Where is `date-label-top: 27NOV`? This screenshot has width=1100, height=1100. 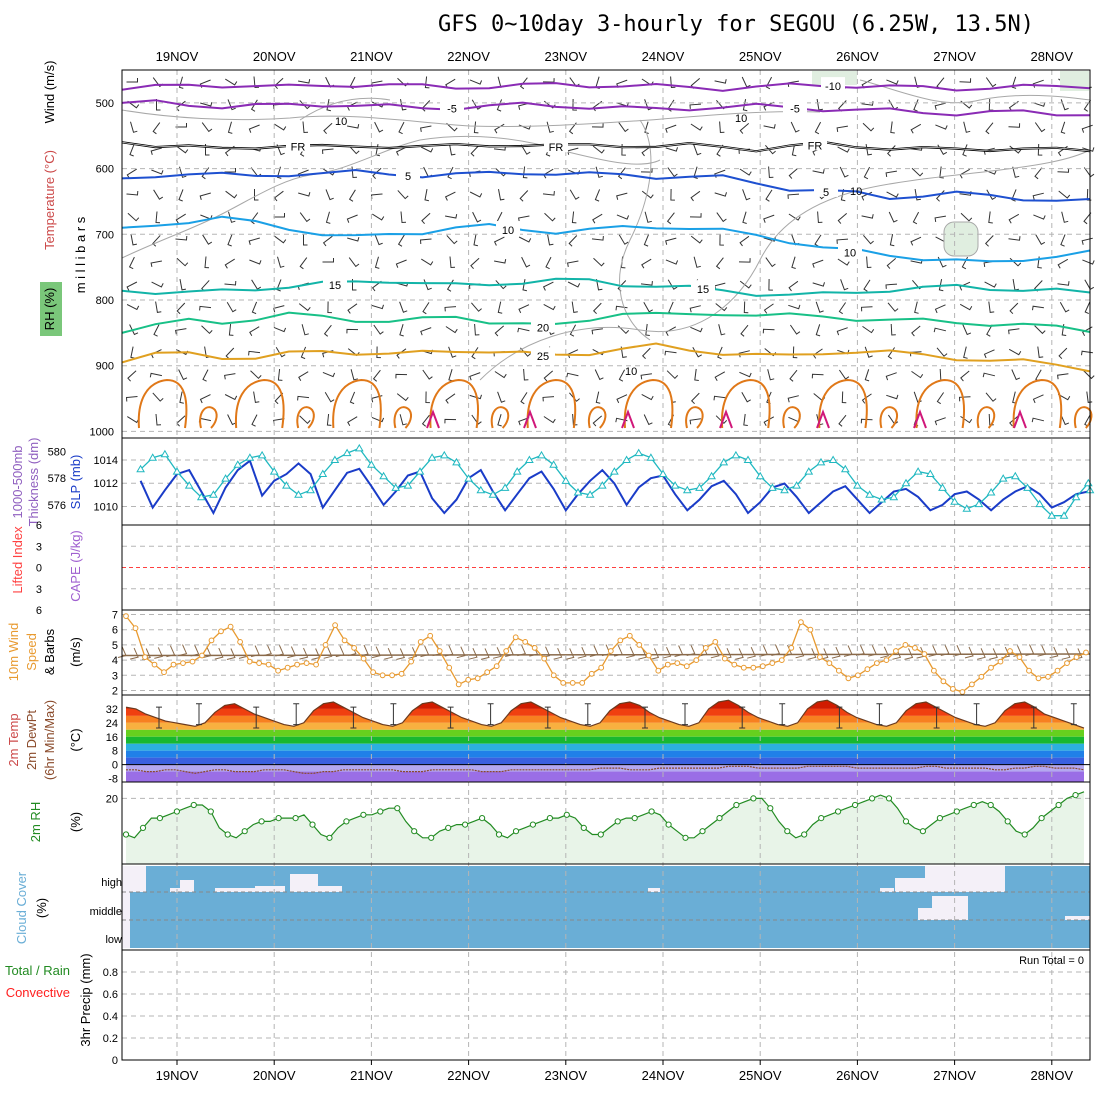
date-label-top: 27NOV is located at coordinates (954, 56).